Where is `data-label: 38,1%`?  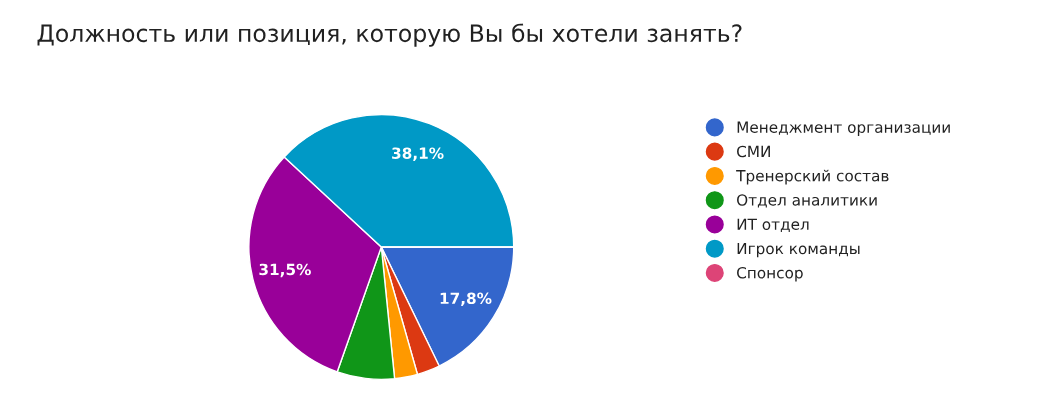
data-label: 38,1% is located at coordinates (418, 154).